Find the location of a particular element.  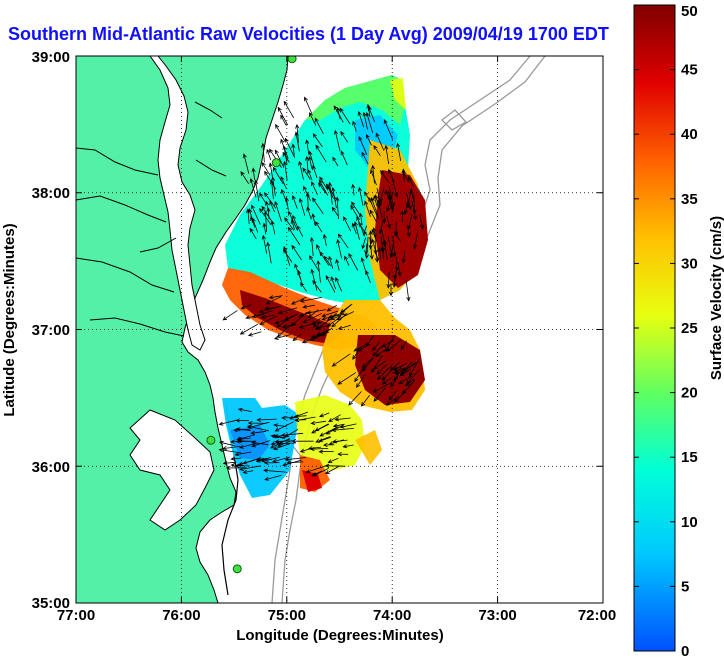

colorbar-tick-label: 0 is located at coordinates (685, 651).